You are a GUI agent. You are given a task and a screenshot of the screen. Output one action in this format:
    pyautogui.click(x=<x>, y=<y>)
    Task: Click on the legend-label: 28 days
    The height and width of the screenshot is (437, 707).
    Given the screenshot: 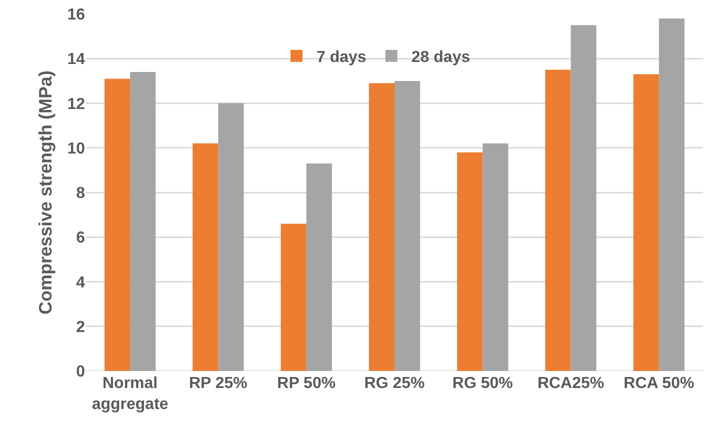 What is the action you would take?
    pyautogui.click(x=440, y=57)
    